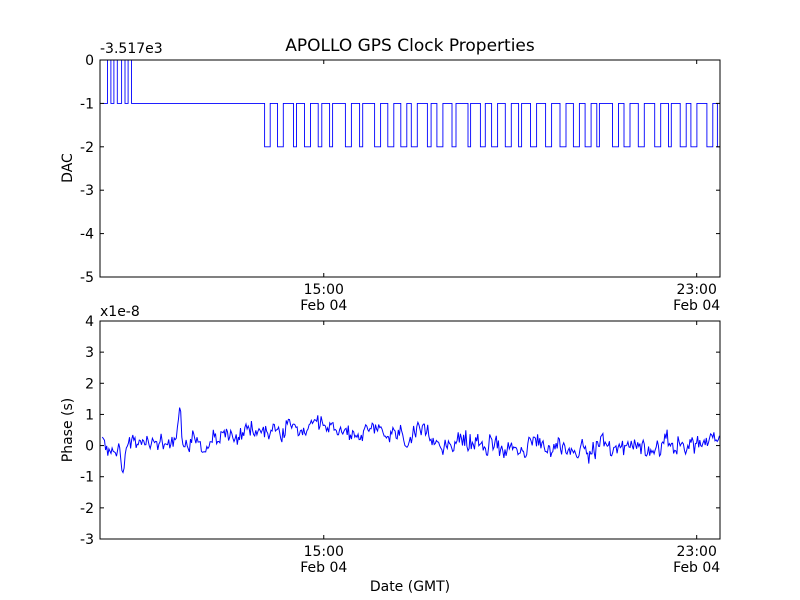  I want to click on y-tick-label: 1, so click(89, 415).